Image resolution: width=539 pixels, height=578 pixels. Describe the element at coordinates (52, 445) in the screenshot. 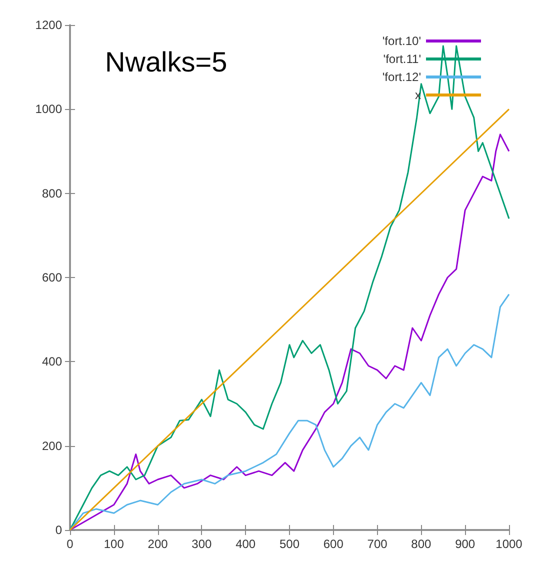

I see `y-tick-label: 200` at that location.